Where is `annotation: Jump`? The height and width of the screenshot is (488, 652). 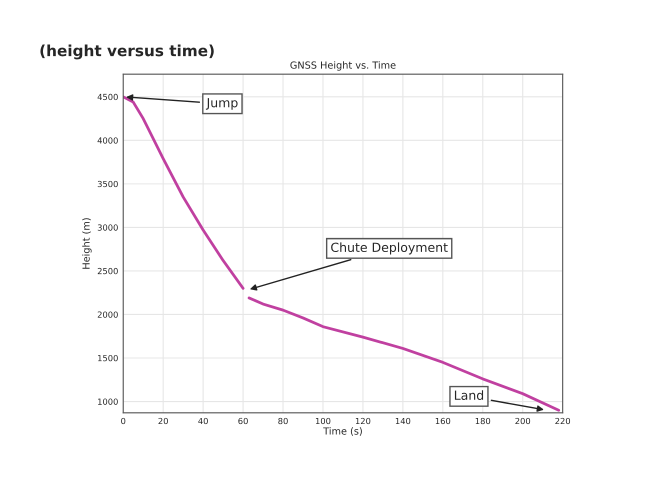 annotation: Jump is located at coordinates (222, 104).